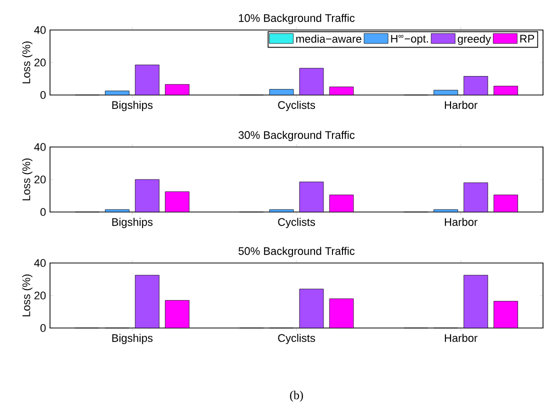 Image resolution: width=544 pixels, height=410 pixels. Describe the element at coordinates (527, 38) in the screenshot. I see `legend-label: RP` at that location.